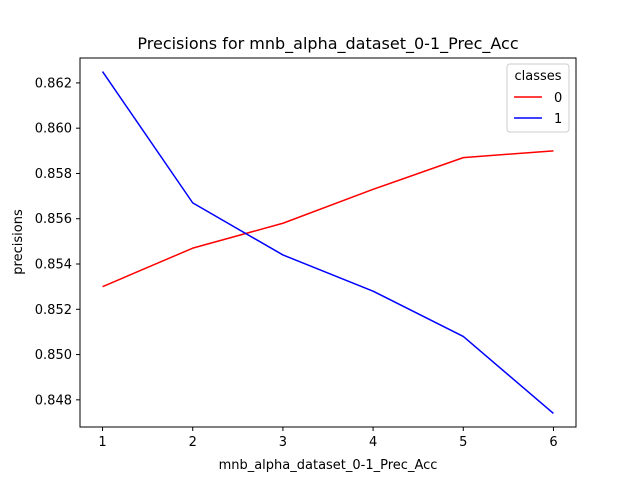 The width and height of the screenshot is (640, 480). I want to click on x-axis: 1 2 3 4 5 6, so click(328, 438).